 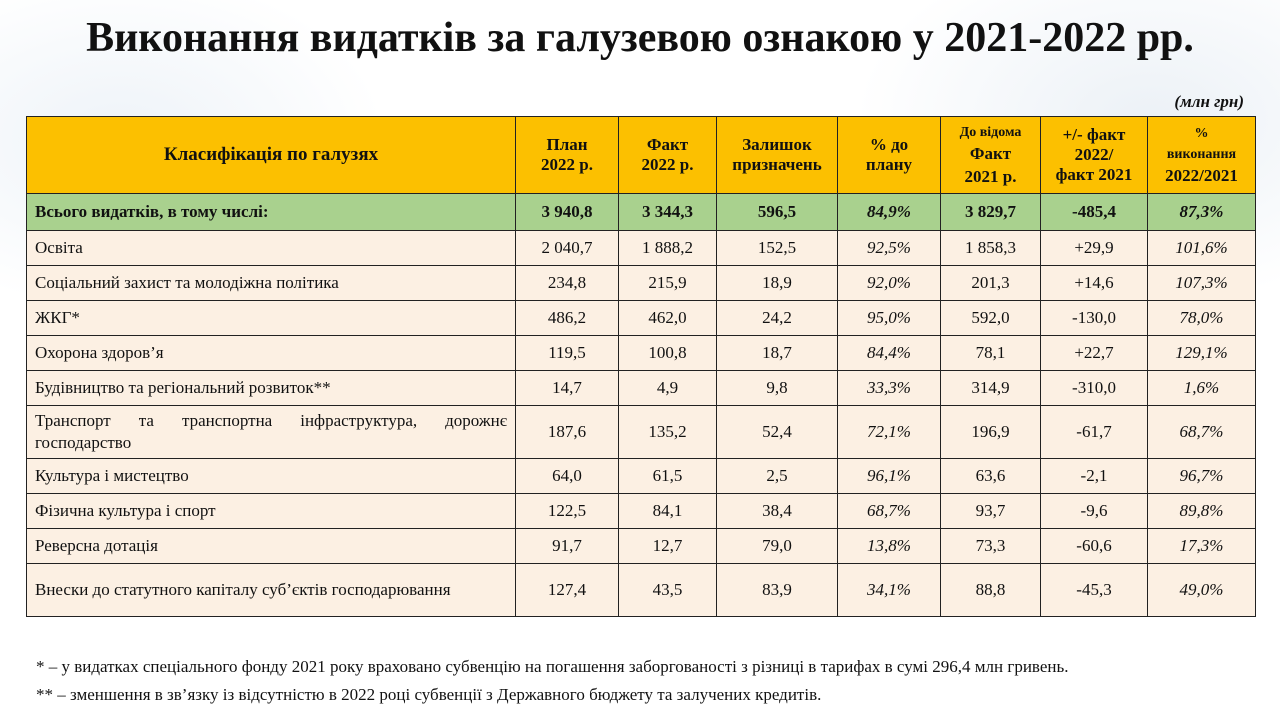 I want to click on cell-fact-2021: 63,6, so click(x=990, y=476).